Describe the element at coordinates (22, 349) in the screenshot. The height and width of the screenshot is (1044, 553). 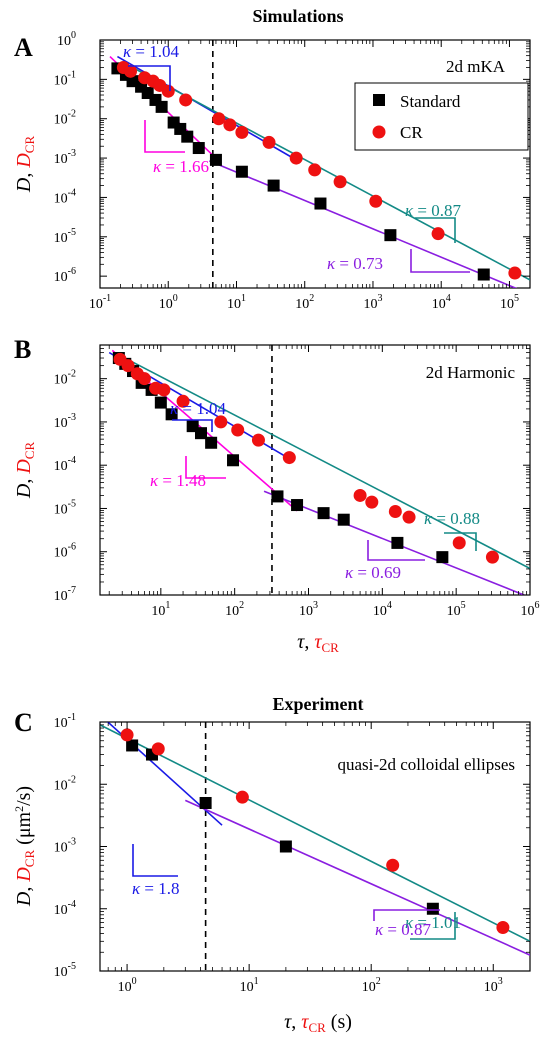
I see `panel-b-letter: B` at that location.